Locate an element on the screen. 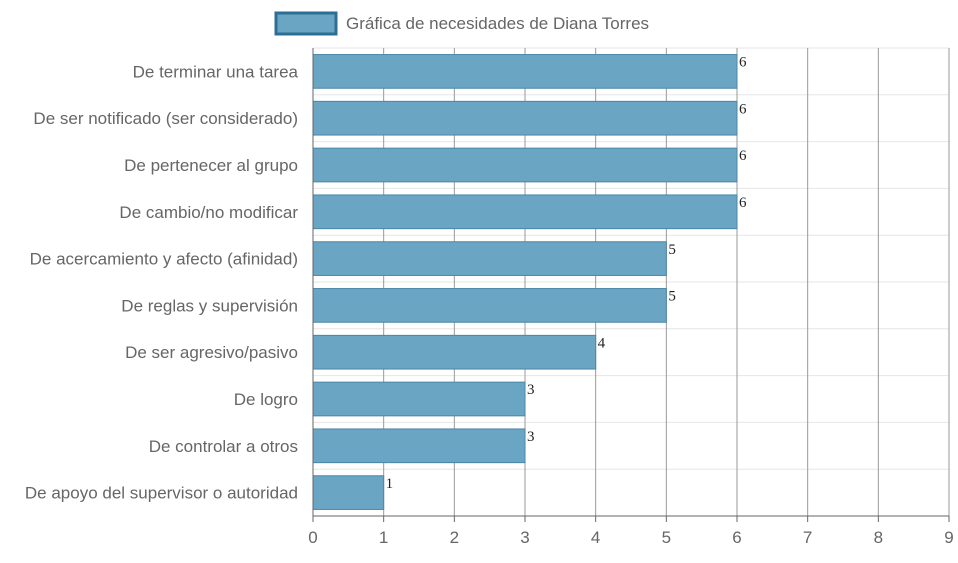 Image resolution: width=958 pixels, height=563 pixels. x-tick-label: 1 is located at coordinates (383, 537).